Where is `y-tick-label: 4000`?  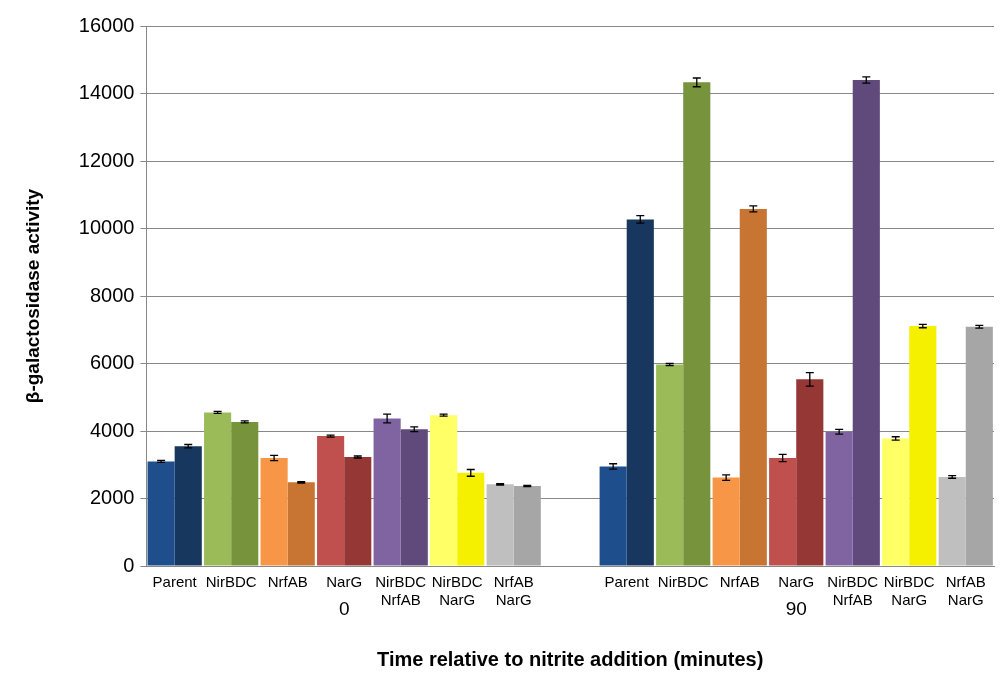
y-tick-label: 4000 is located at coordinates (112, 429).